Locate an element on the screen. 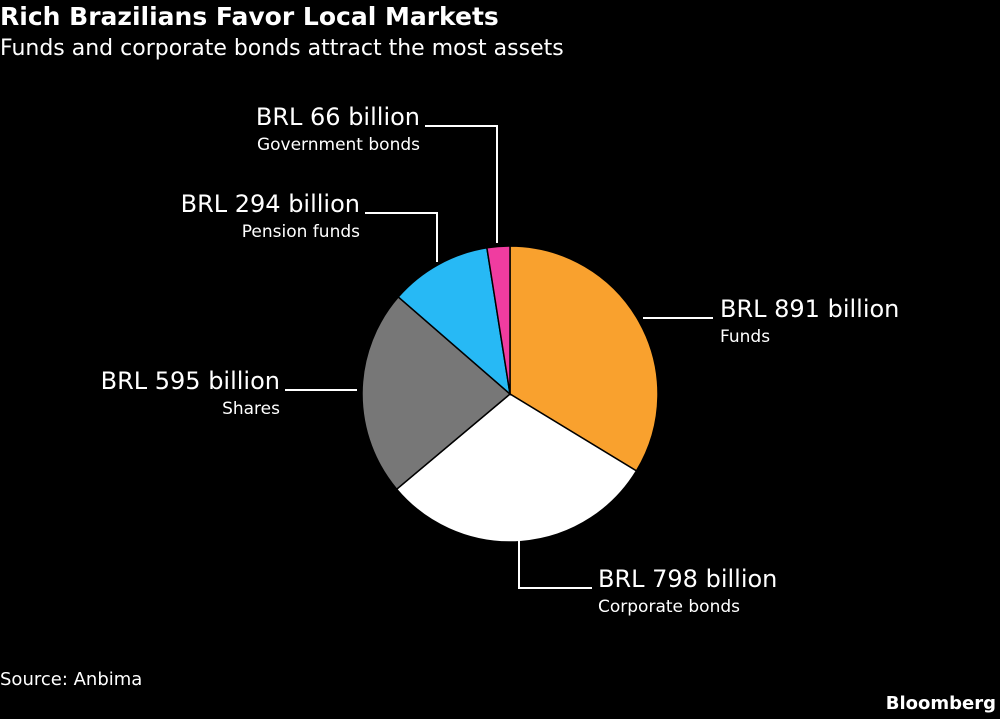 The height and width of the screenshot is (719, 1000). category-label: Pension funds is located at coordinates (301, 232).